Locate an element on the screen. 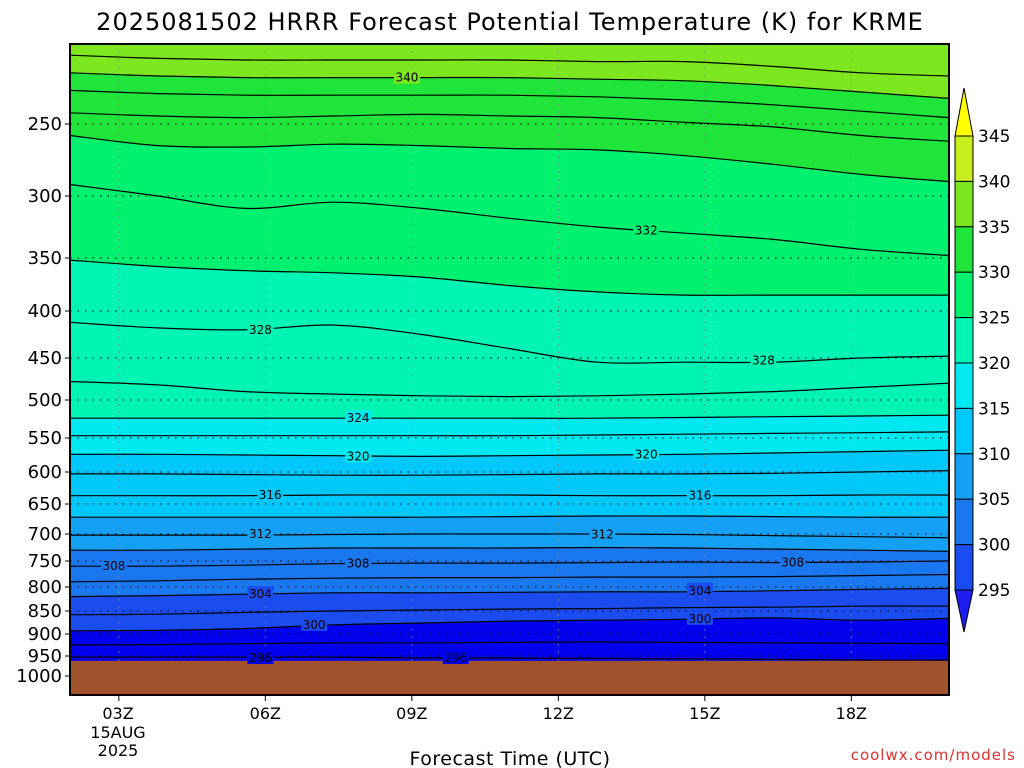 The image size is (1024, 768). y-tick-label: 900 is located at coordinates (45, 634).